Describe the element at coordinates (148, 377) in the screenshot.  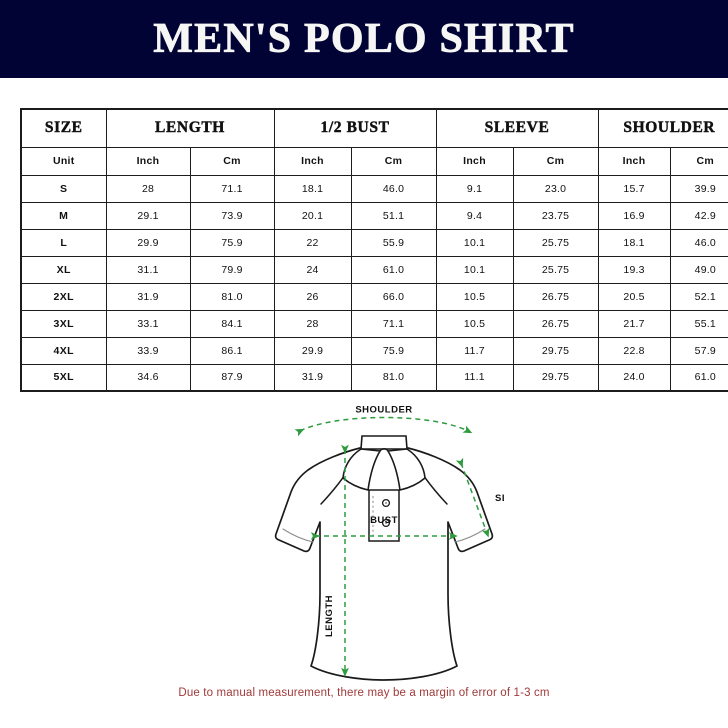
I see `cell-length-inch: 34.6` at that location.